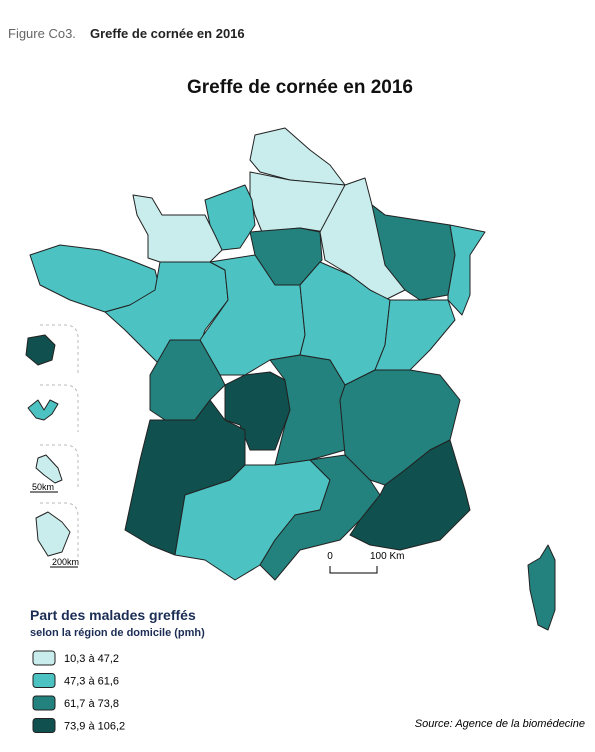 This screenshot has height=752, width=595. Describe the element at coordinates (42, 33) in the screenshot. I see `figure-label: Figure Co3.` at that location.